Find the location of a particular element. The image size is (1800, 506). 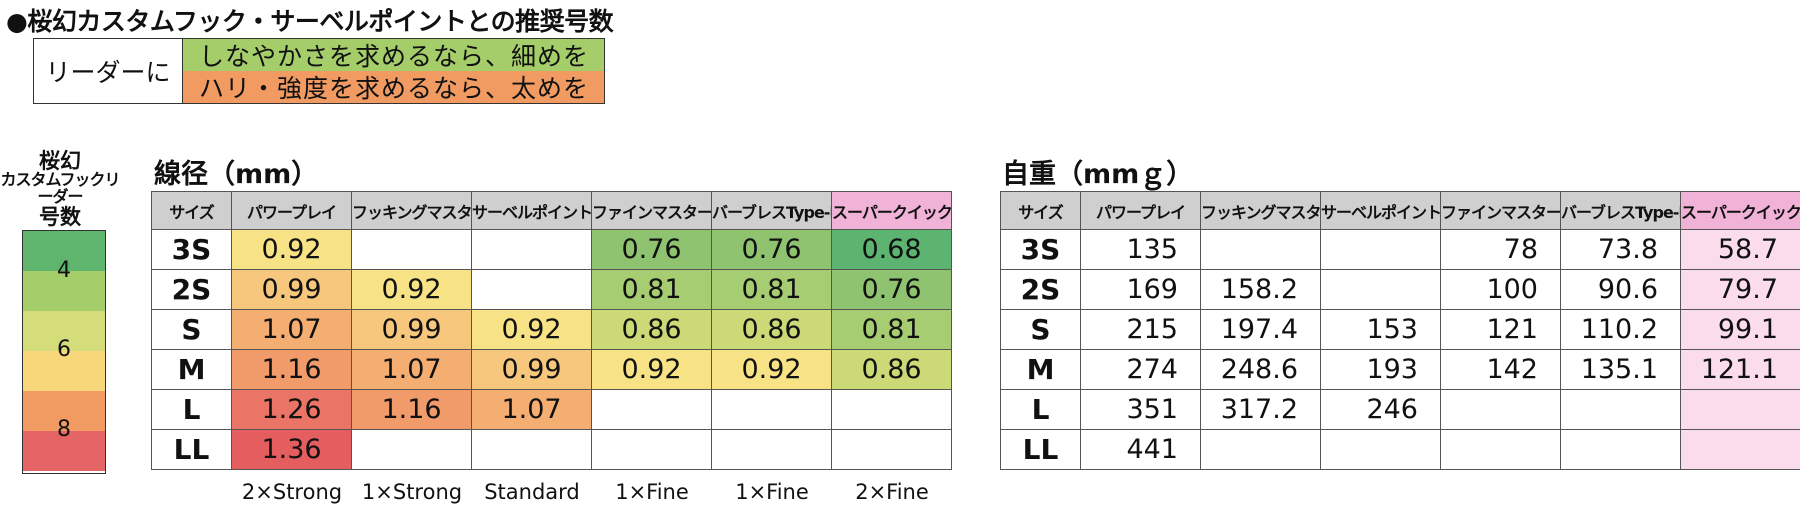

diameter-row: L 1.26 1.16 1.07 is located at coordinates (551, 409).